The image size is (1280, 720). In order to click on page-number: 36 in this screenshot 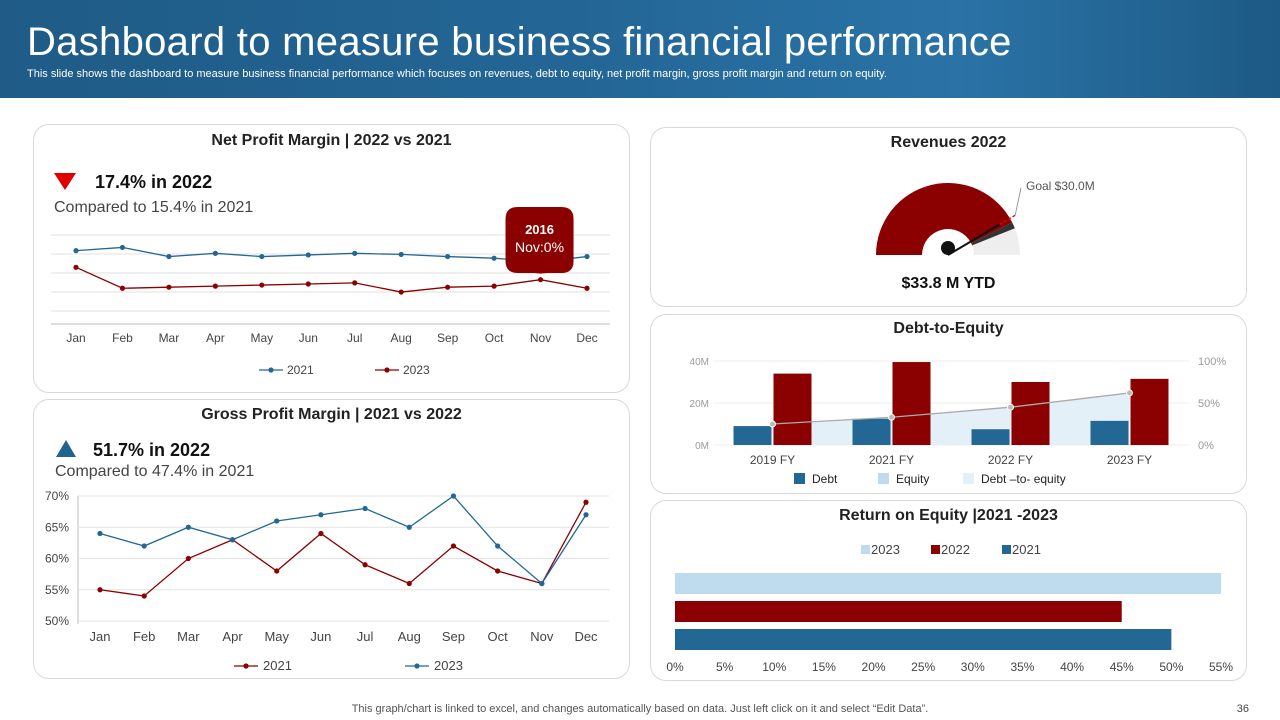, I will do `click(1242, 709)`.